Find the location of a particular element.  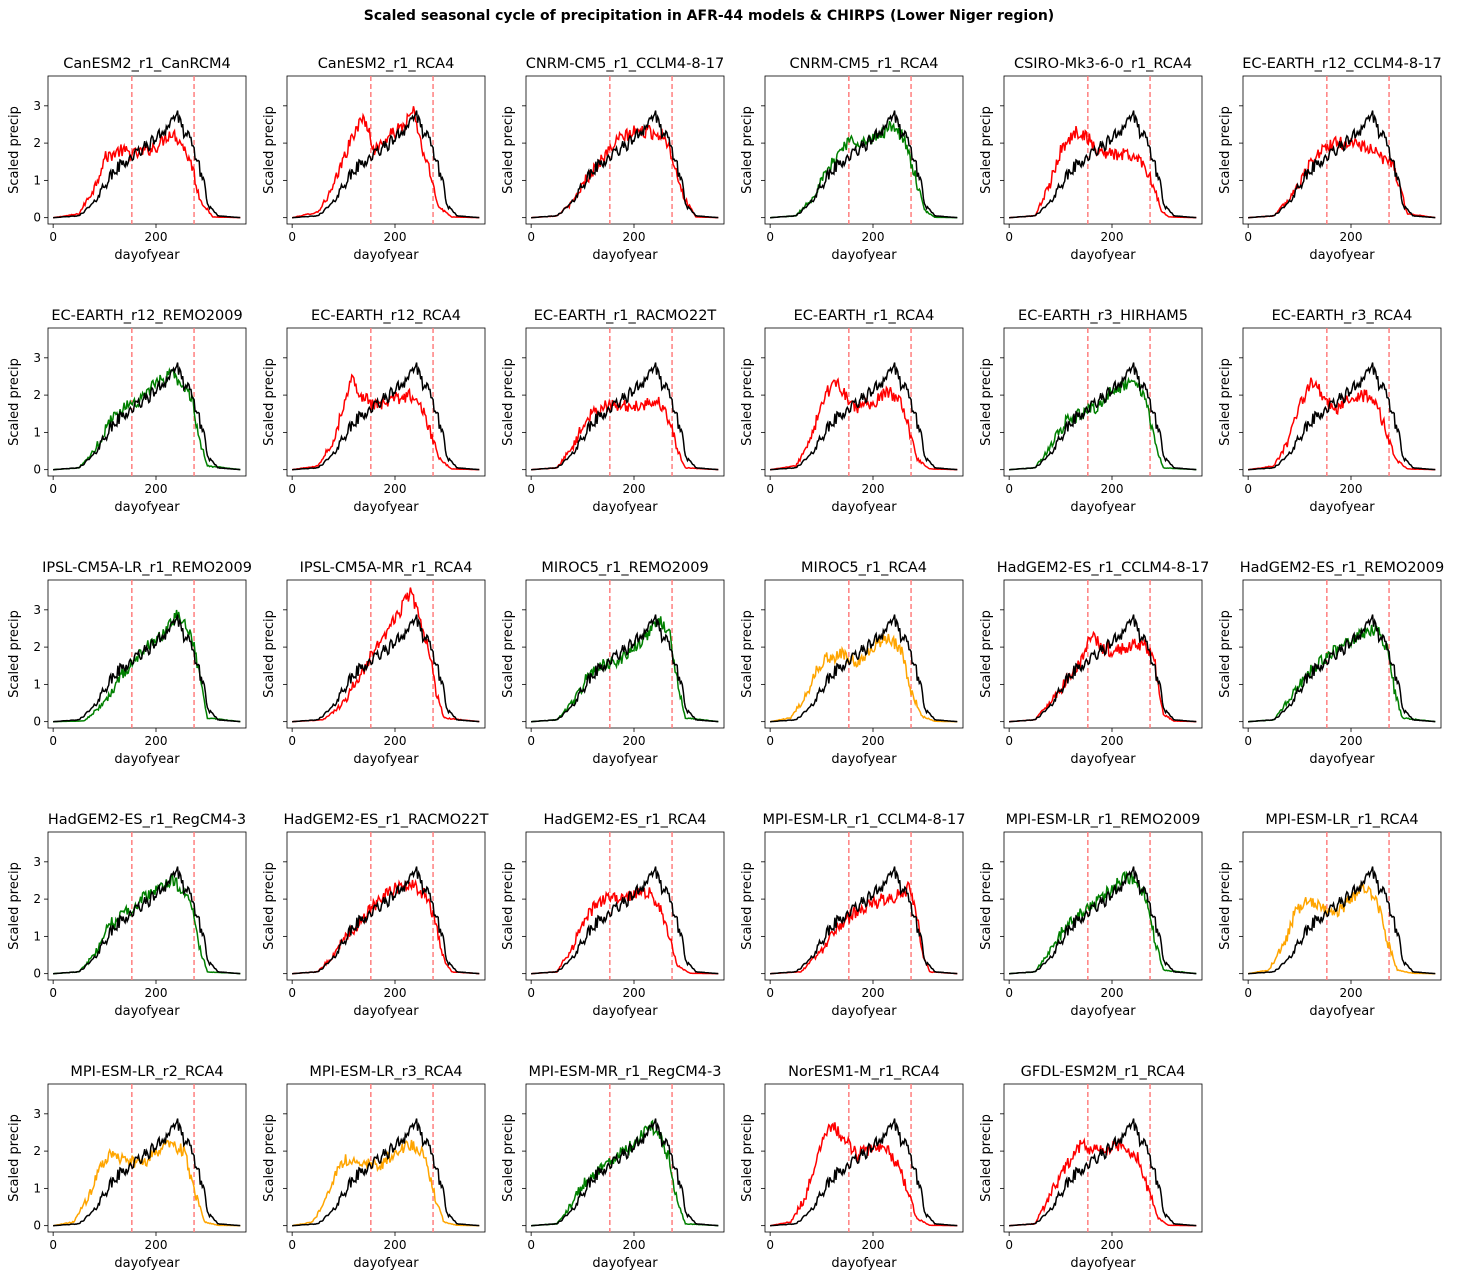

panel-title: MPI-ESM-MR_r1_RegCM4-3 is located at coordinates (624, 1072).